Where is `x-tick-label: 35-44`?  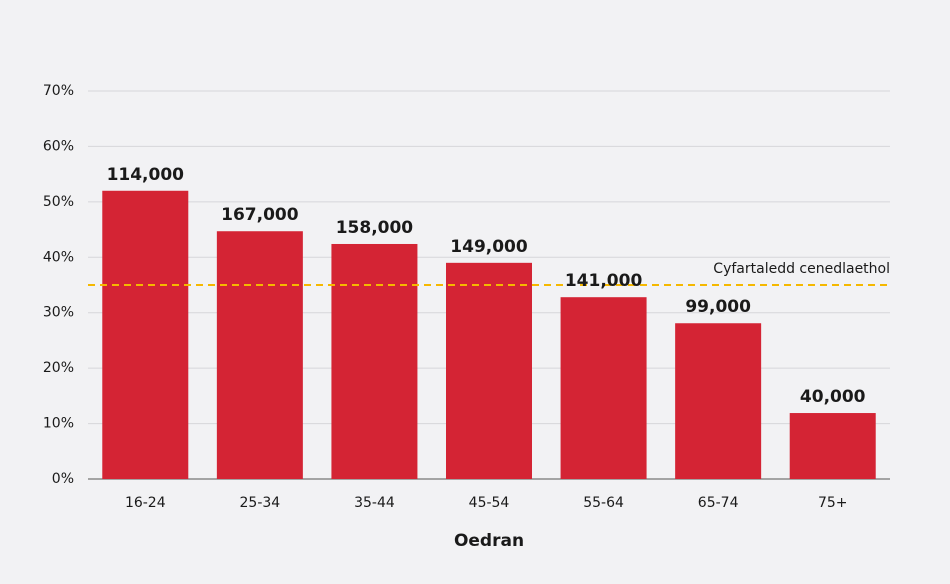
x-tick-label: 35-44 is located at coordinates (374, 503).